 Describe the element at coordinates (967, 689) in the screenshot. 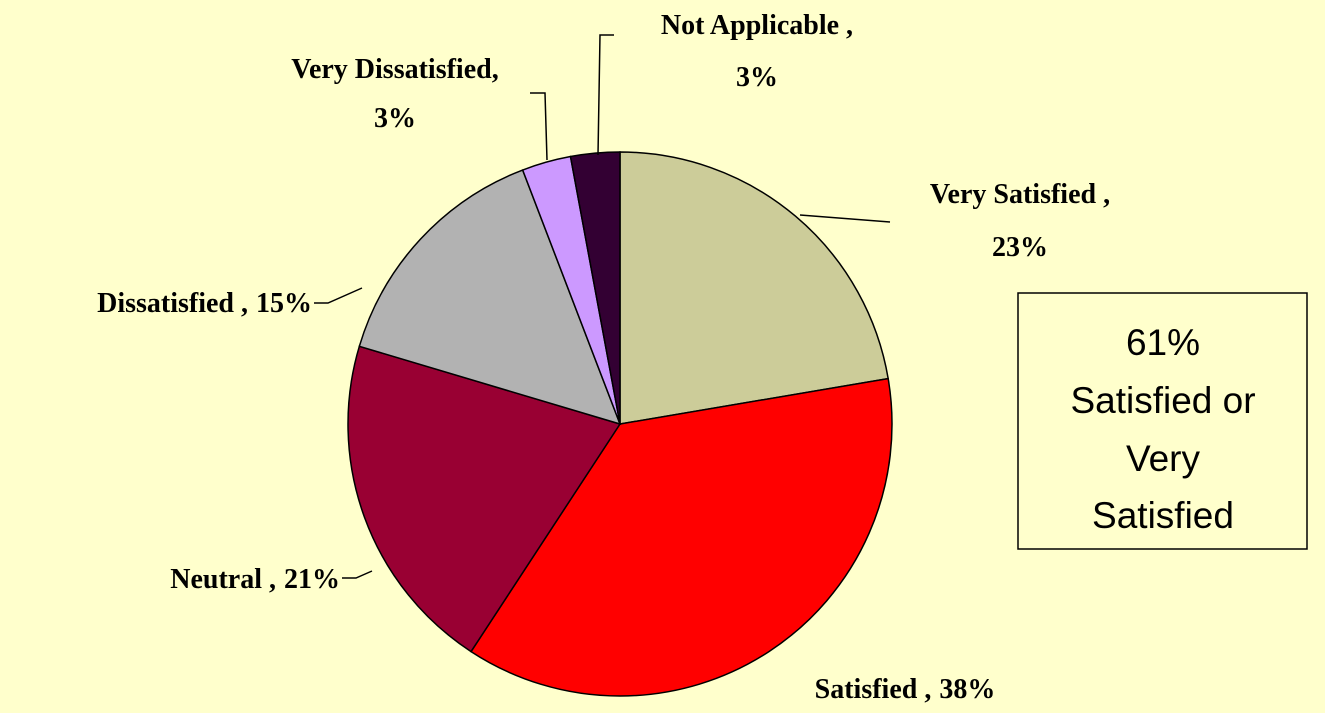

I see `value-label: 38%` at that location.